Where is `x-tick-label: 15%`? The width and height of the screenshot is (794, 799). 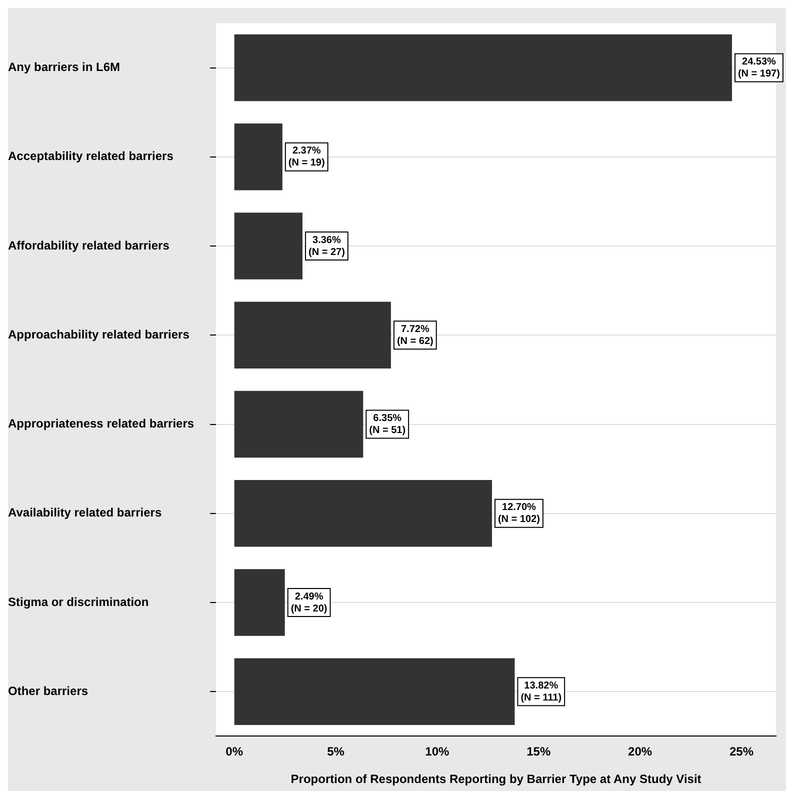
x-tick-label: 15% is located at coordinates (538, 751).